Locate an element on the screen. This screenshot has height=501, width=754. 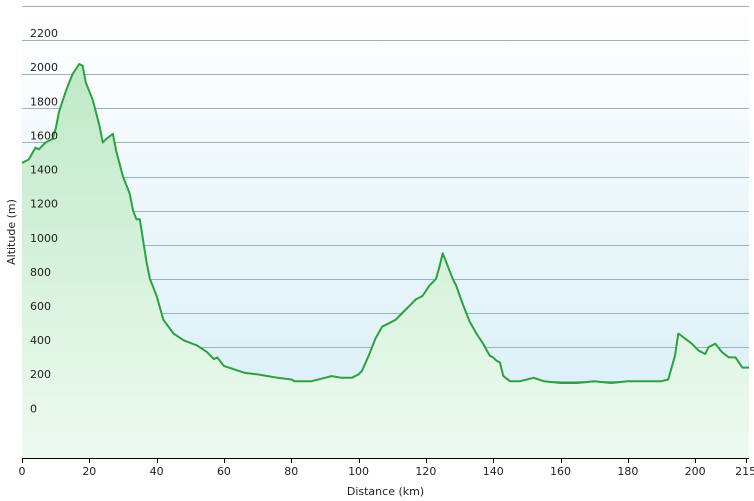
x-tick-label: 20 is located at coordinates (89, 471).